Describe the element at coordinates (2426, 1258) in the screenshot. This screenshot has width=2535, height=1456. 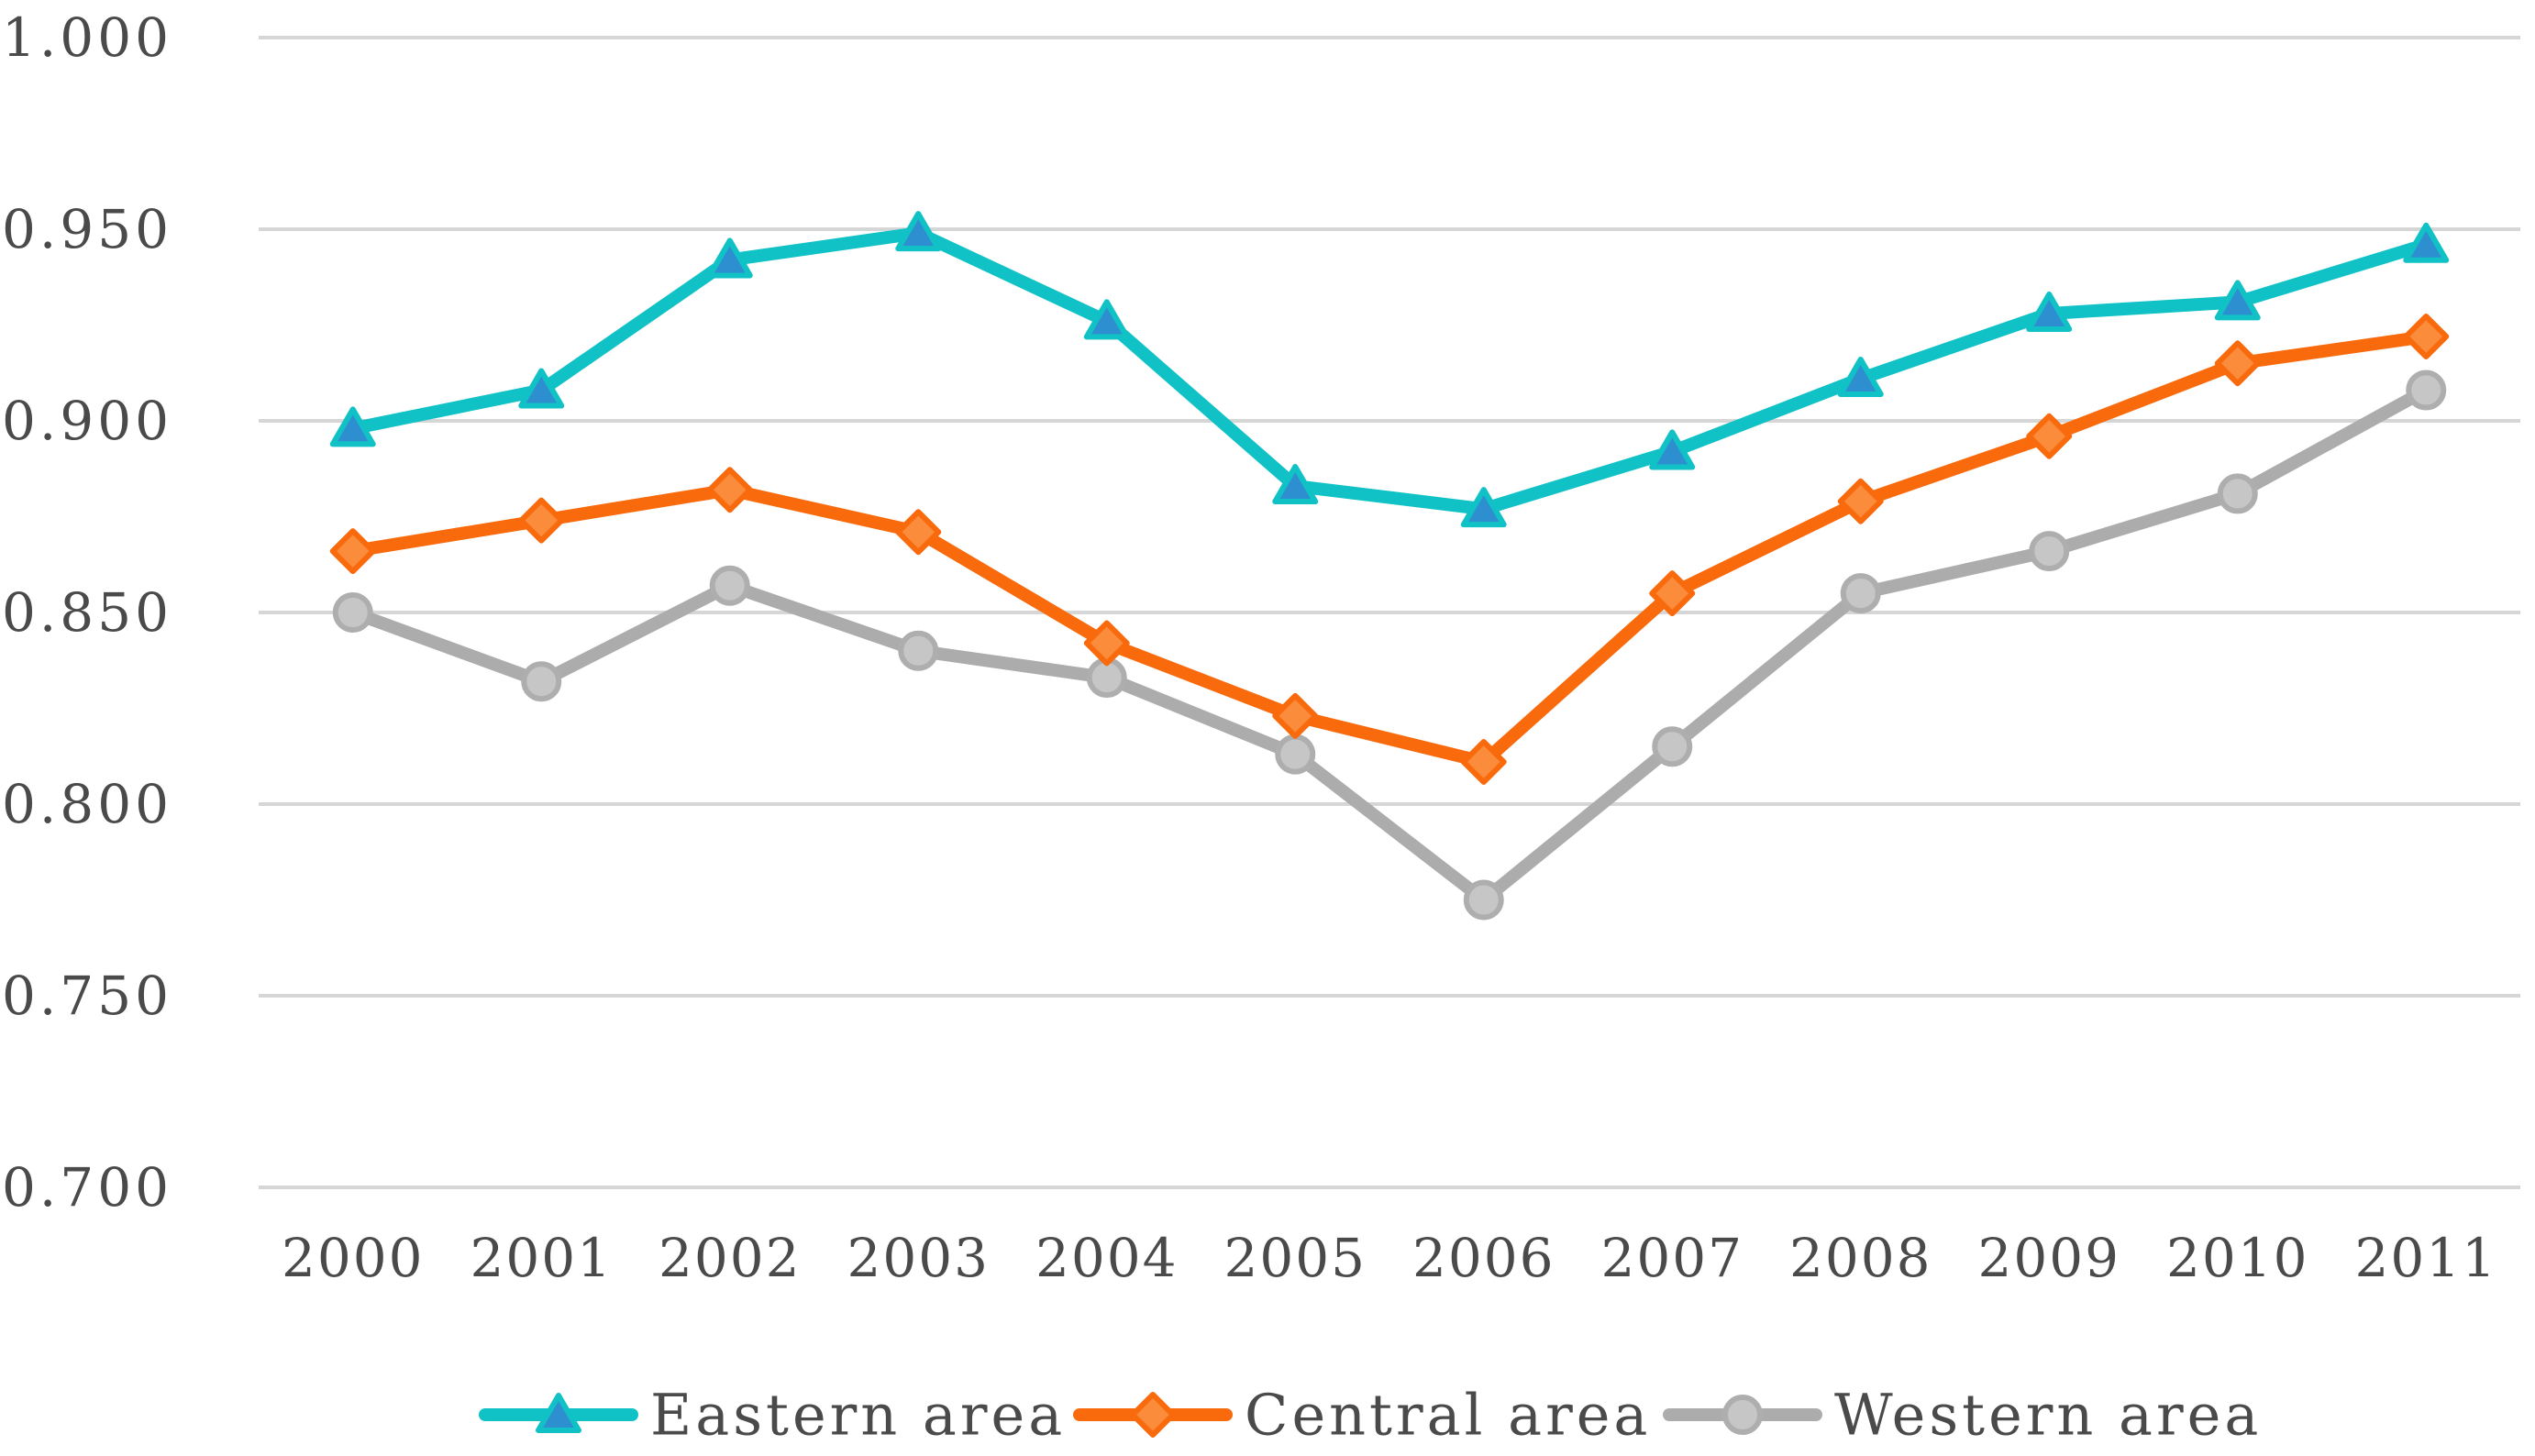
I see `x-axis-tick-label: 2011` at that location.